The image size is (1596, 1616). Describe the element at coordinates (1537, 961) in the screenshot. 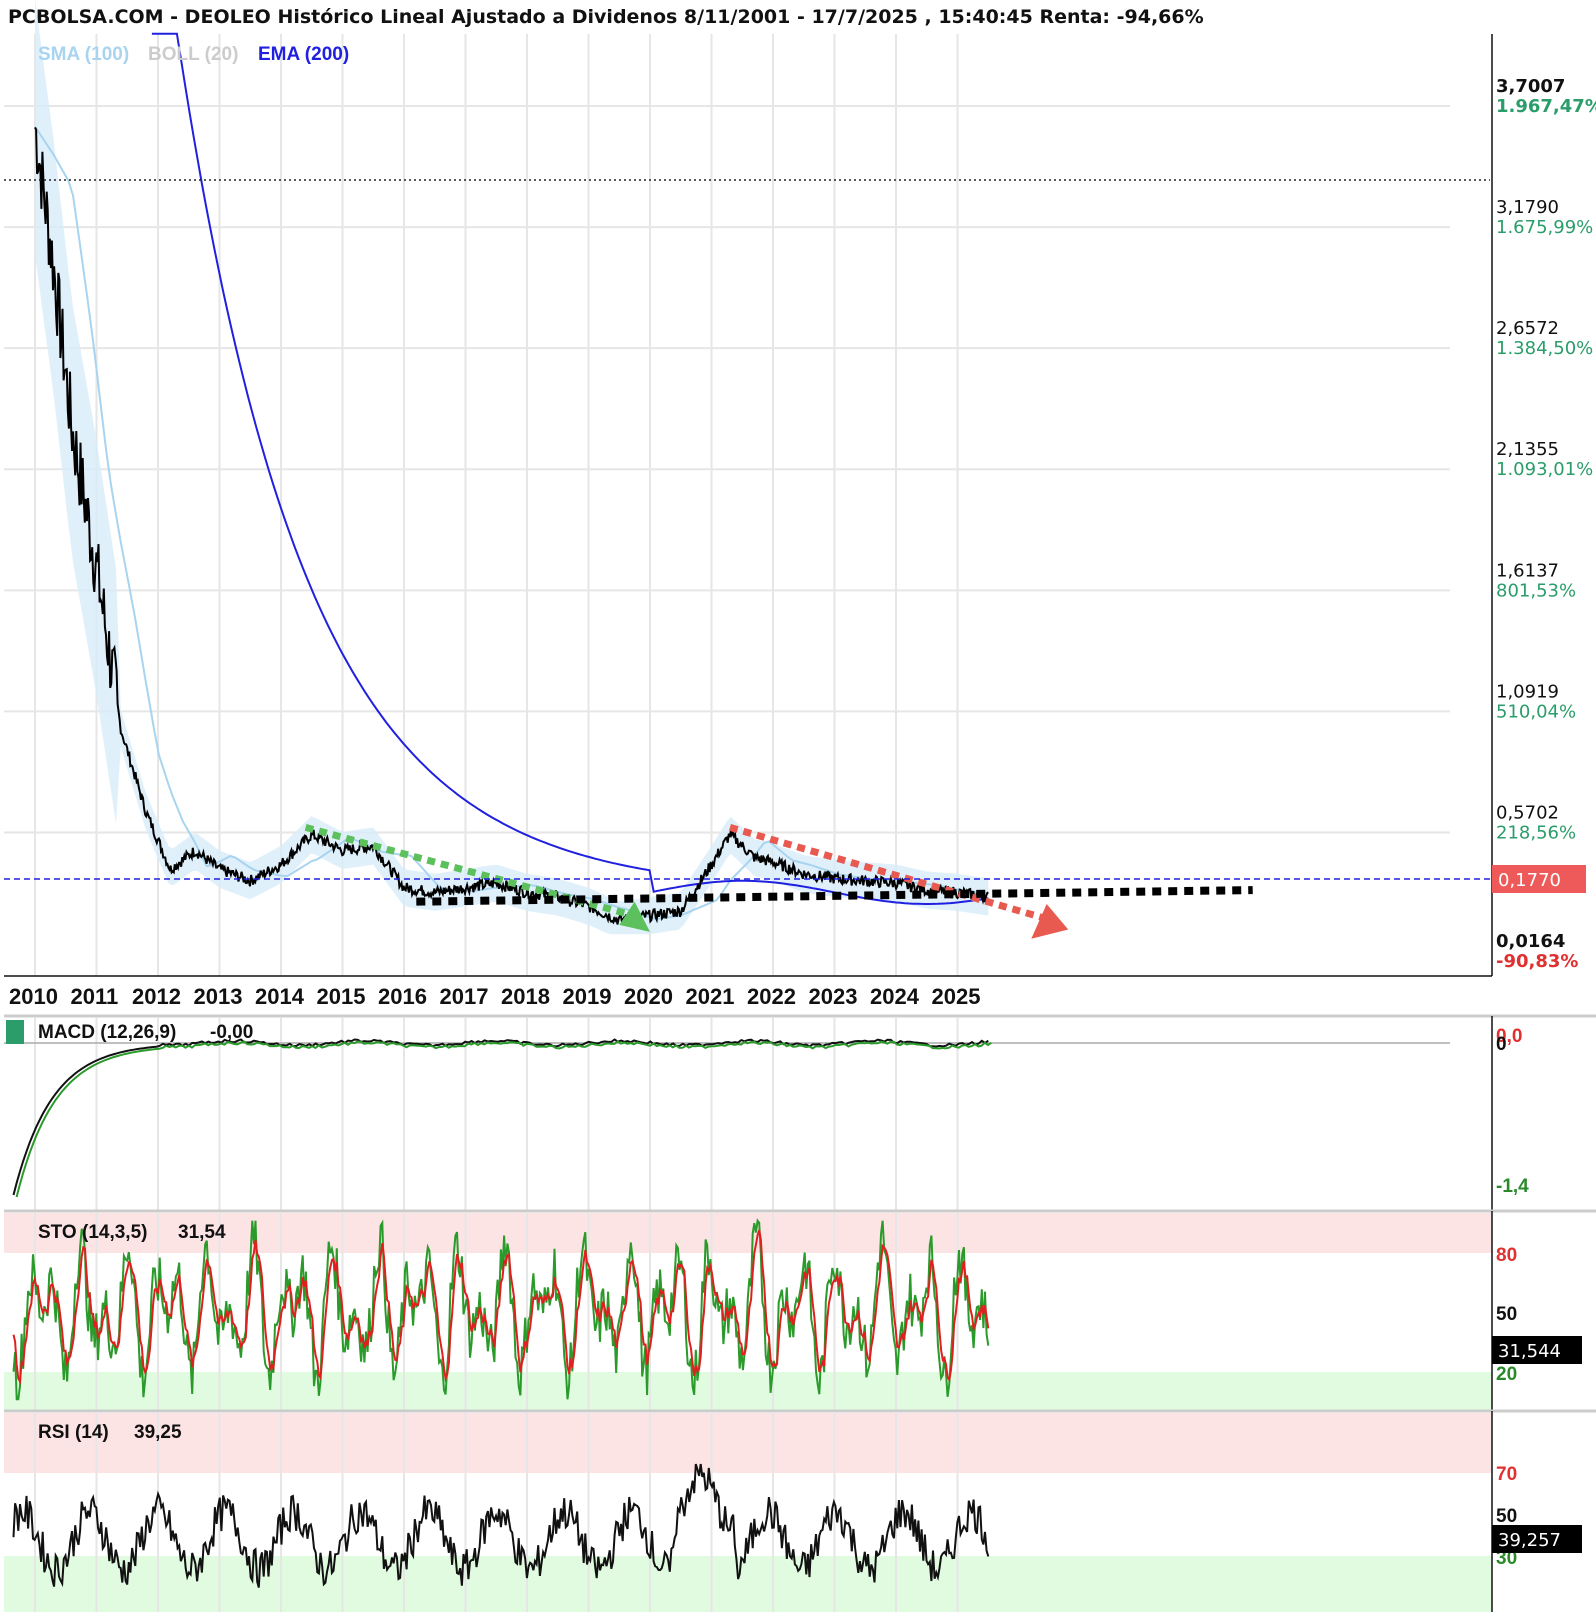

I see `pct-tick-7: -90,83%` at that location.